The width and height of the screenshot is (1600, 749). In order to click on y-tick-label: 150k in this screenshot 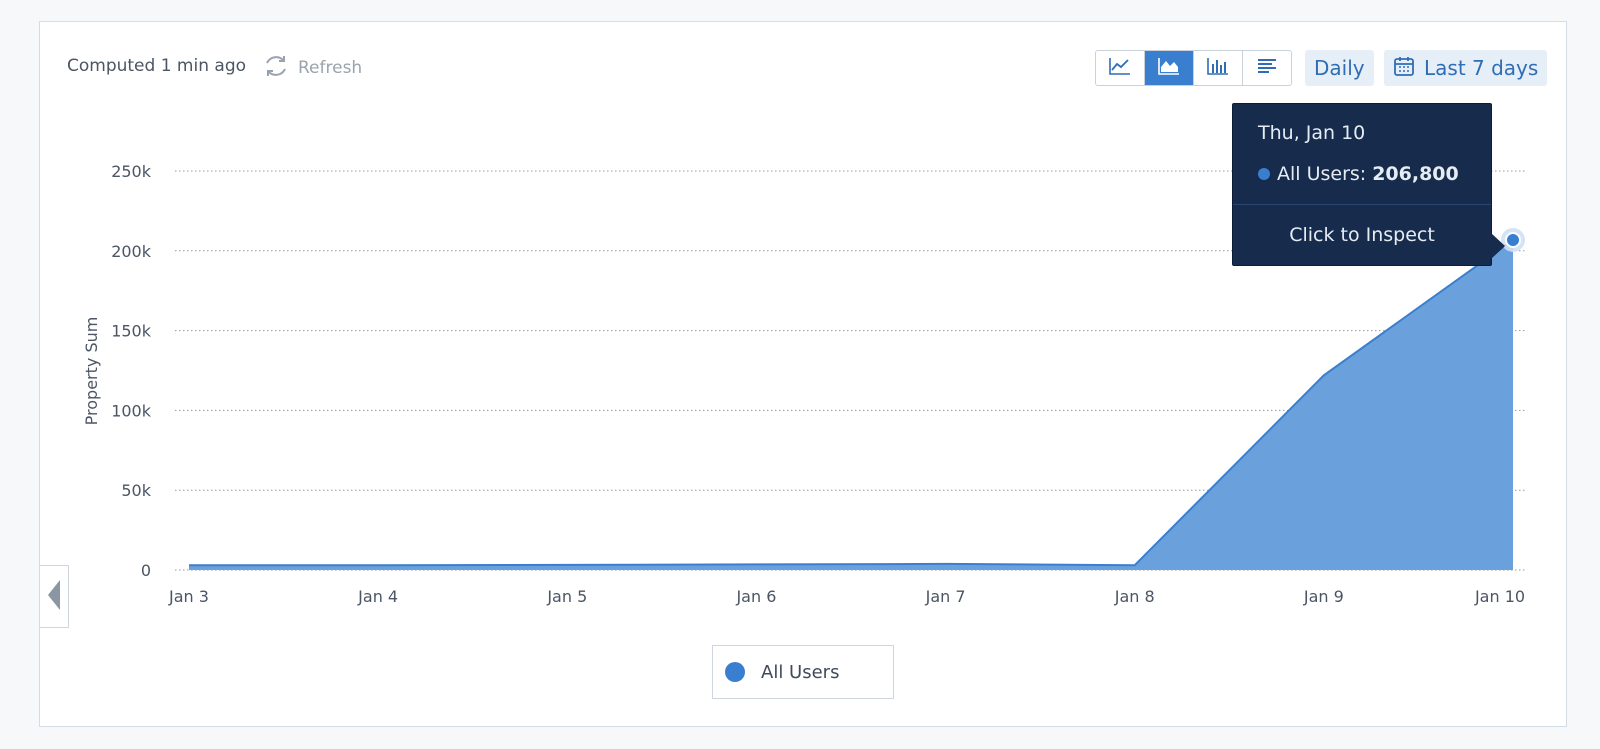, I will do `click(131, 331)`.